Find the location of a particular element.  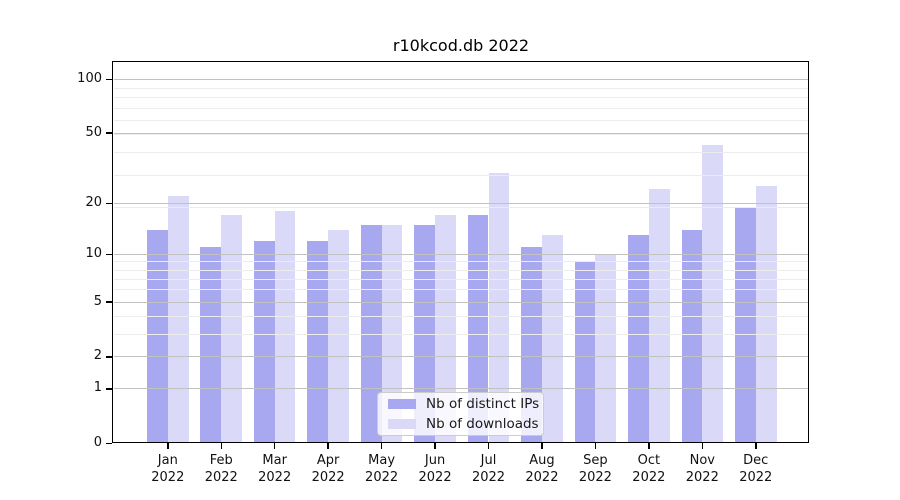

y-tick-label-5: 5 is located at coordinates (97, 301).